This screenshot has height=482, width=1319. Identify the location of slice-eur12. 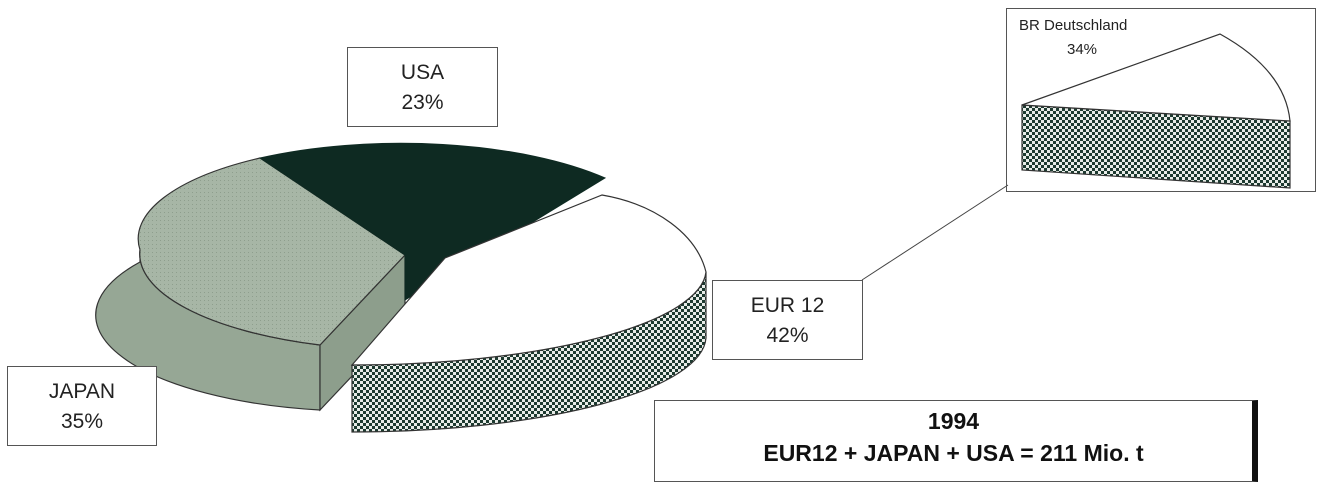
(528, 280).